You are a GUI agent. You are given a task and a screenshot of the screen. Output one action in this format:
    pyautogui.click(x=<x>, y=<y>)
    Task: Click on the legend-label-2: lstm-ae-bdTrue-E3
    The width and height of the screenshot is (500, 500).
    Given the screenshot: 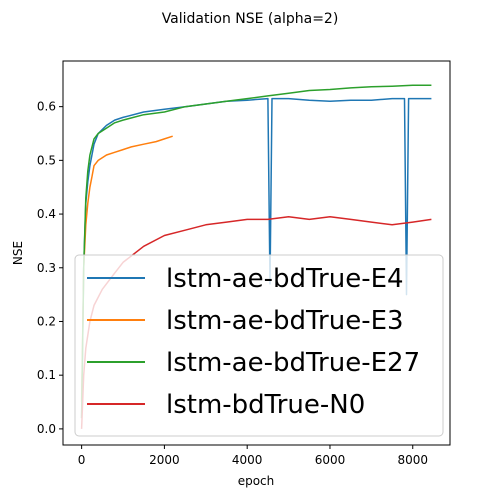 What is the action you would take?
    pyautogui.click(x=285, y=321)
    